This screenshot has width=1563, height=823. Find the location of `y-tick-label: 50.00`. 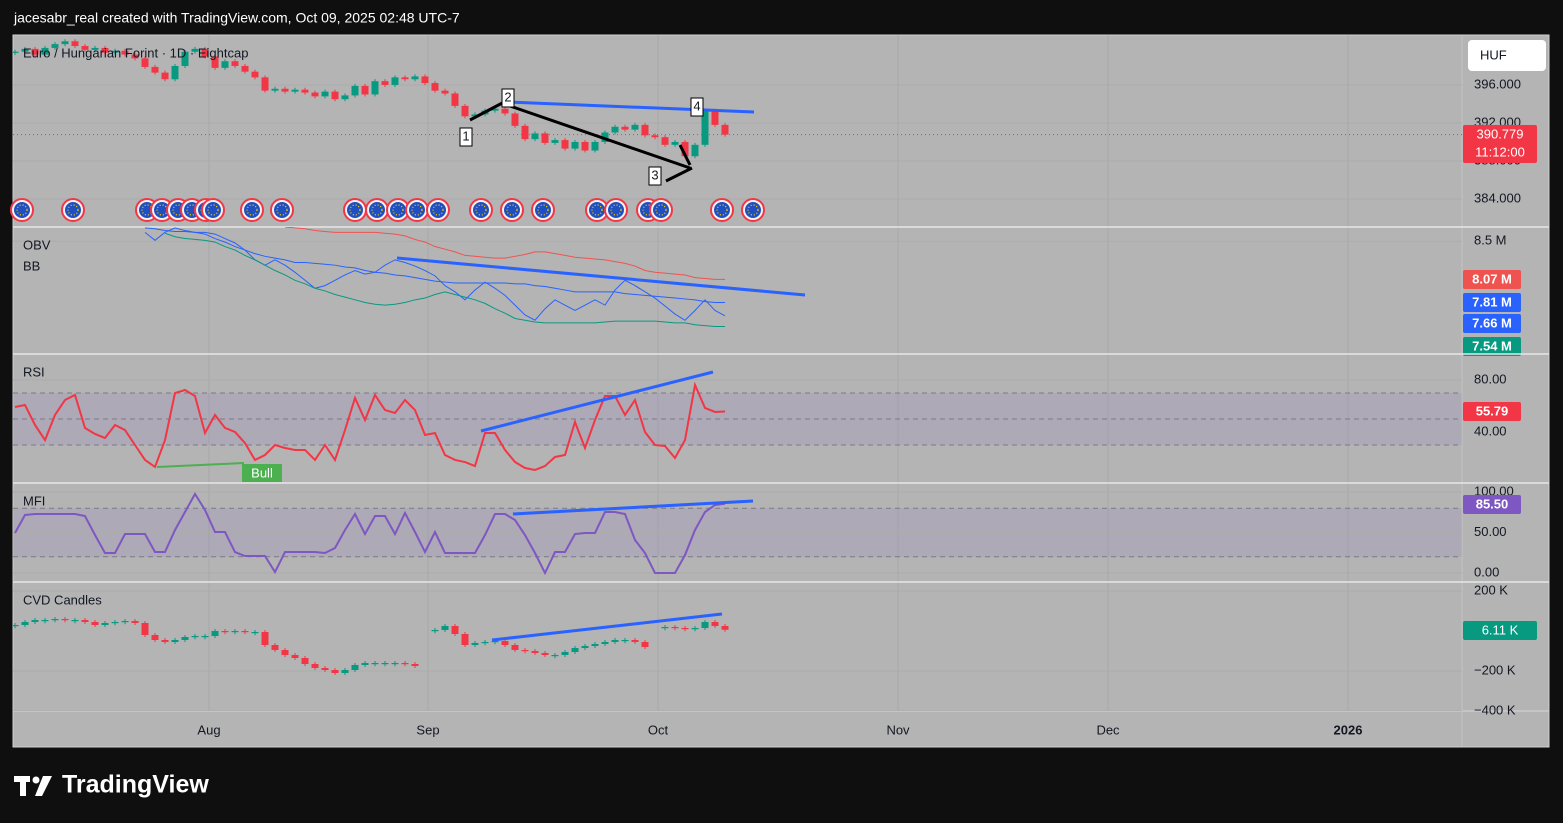

y-tick-label: 50.00 is located at coordinates (1490, 531).